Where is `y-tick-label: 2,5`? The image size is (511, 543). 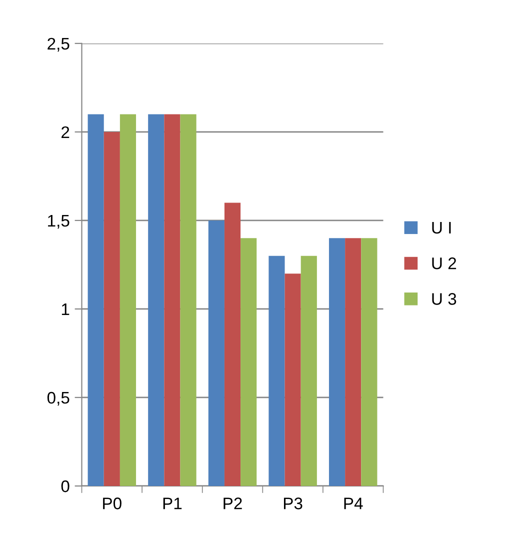
y-tick-label: 2,5 is located at coordinates (59, 45).